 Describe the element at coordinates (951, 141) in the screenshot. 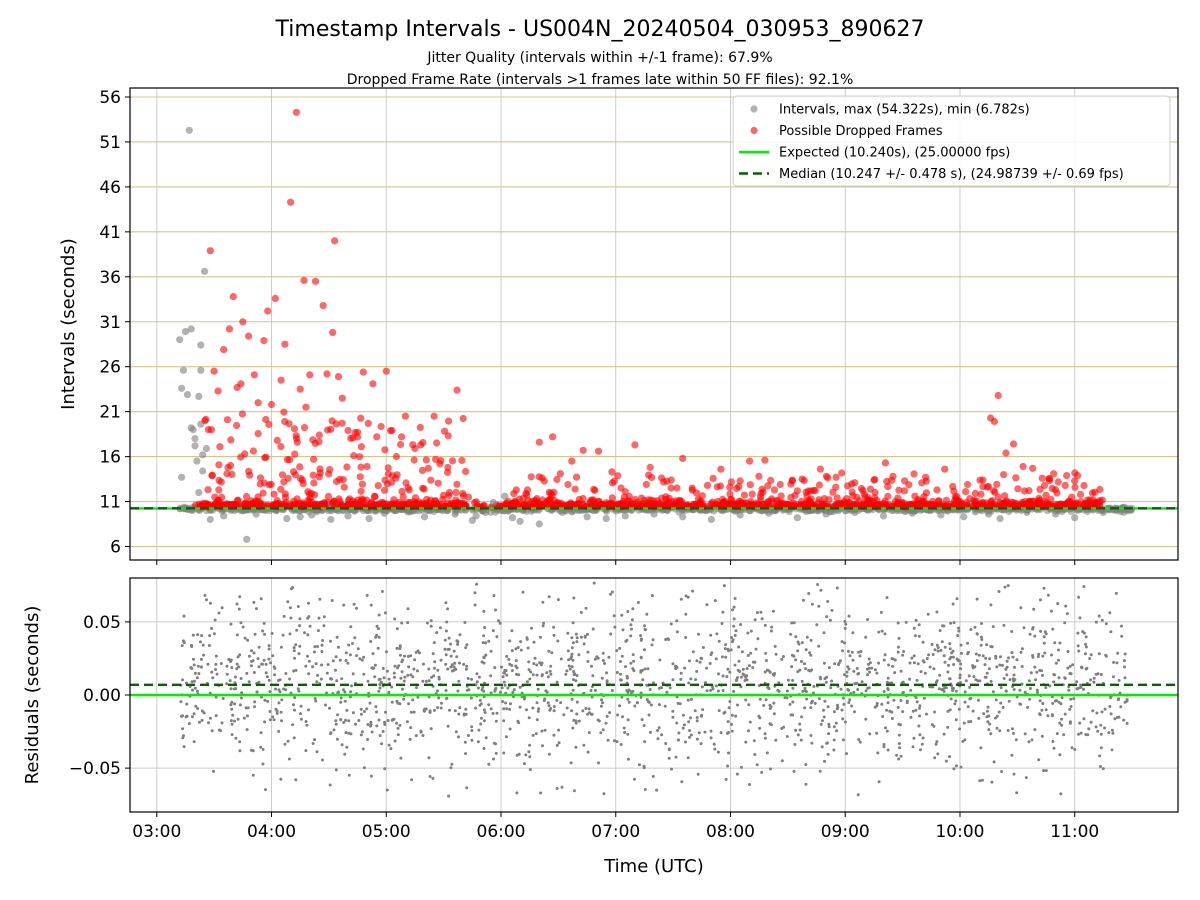

I see `legend-box` at that location.